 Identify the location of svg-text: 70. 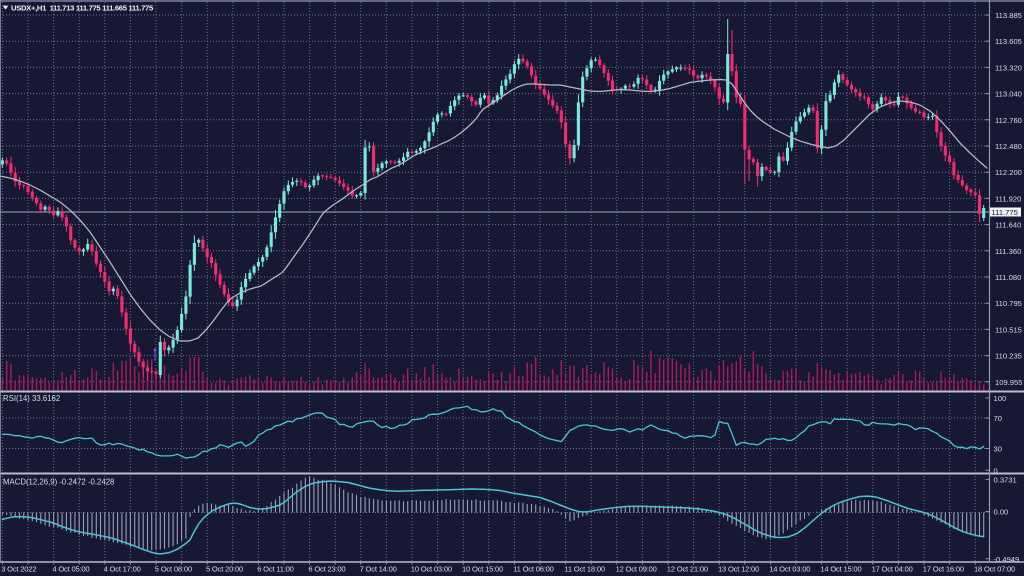
(998, 418).